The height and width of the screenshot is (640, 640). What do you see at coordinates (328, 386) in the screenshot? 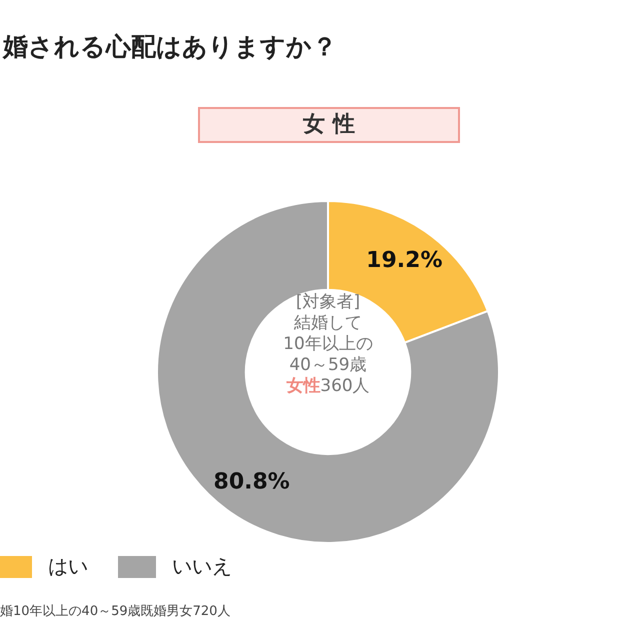
I see `text: 女性360人` at bounding box center [328, 386].